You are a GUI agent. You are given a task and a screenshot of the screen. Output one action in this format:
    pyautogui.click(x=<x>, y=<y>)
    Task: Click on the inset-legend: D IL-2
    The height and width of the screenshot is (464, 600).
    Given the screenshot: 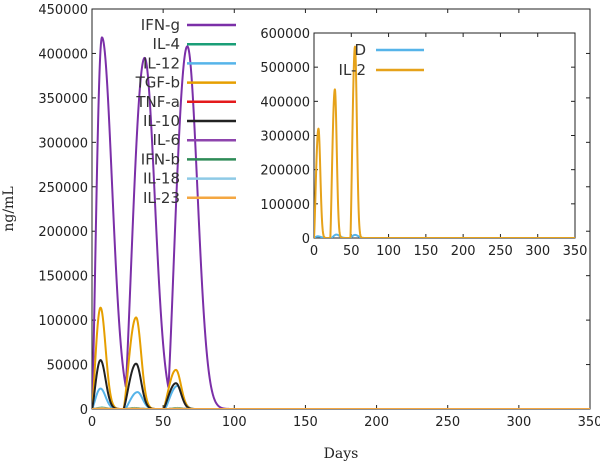 What is the action you would take?
    pyautogui.click(x=381, y=60)
    